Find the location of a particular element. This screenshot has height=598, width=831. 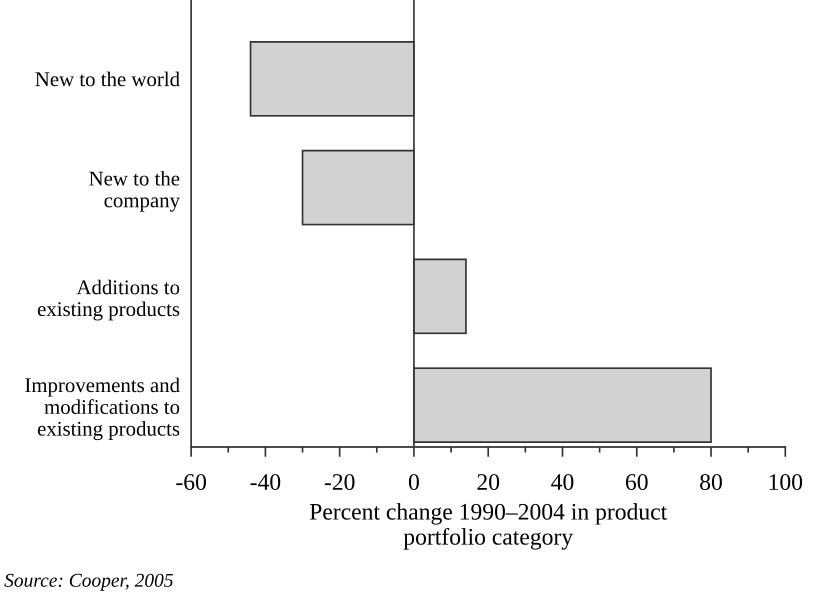

x-axis-title: Percent change 1990–2004 in product portfolio category is located at coordinates (489, 526).